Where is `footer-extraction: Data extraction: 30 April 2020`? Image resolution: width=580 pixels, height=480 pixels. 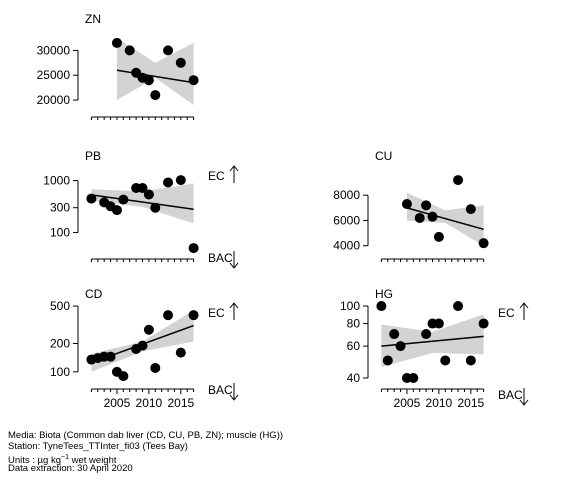 footer-extraction: Data extraction: 30 April 2020 is located at coordinates (70, 468).